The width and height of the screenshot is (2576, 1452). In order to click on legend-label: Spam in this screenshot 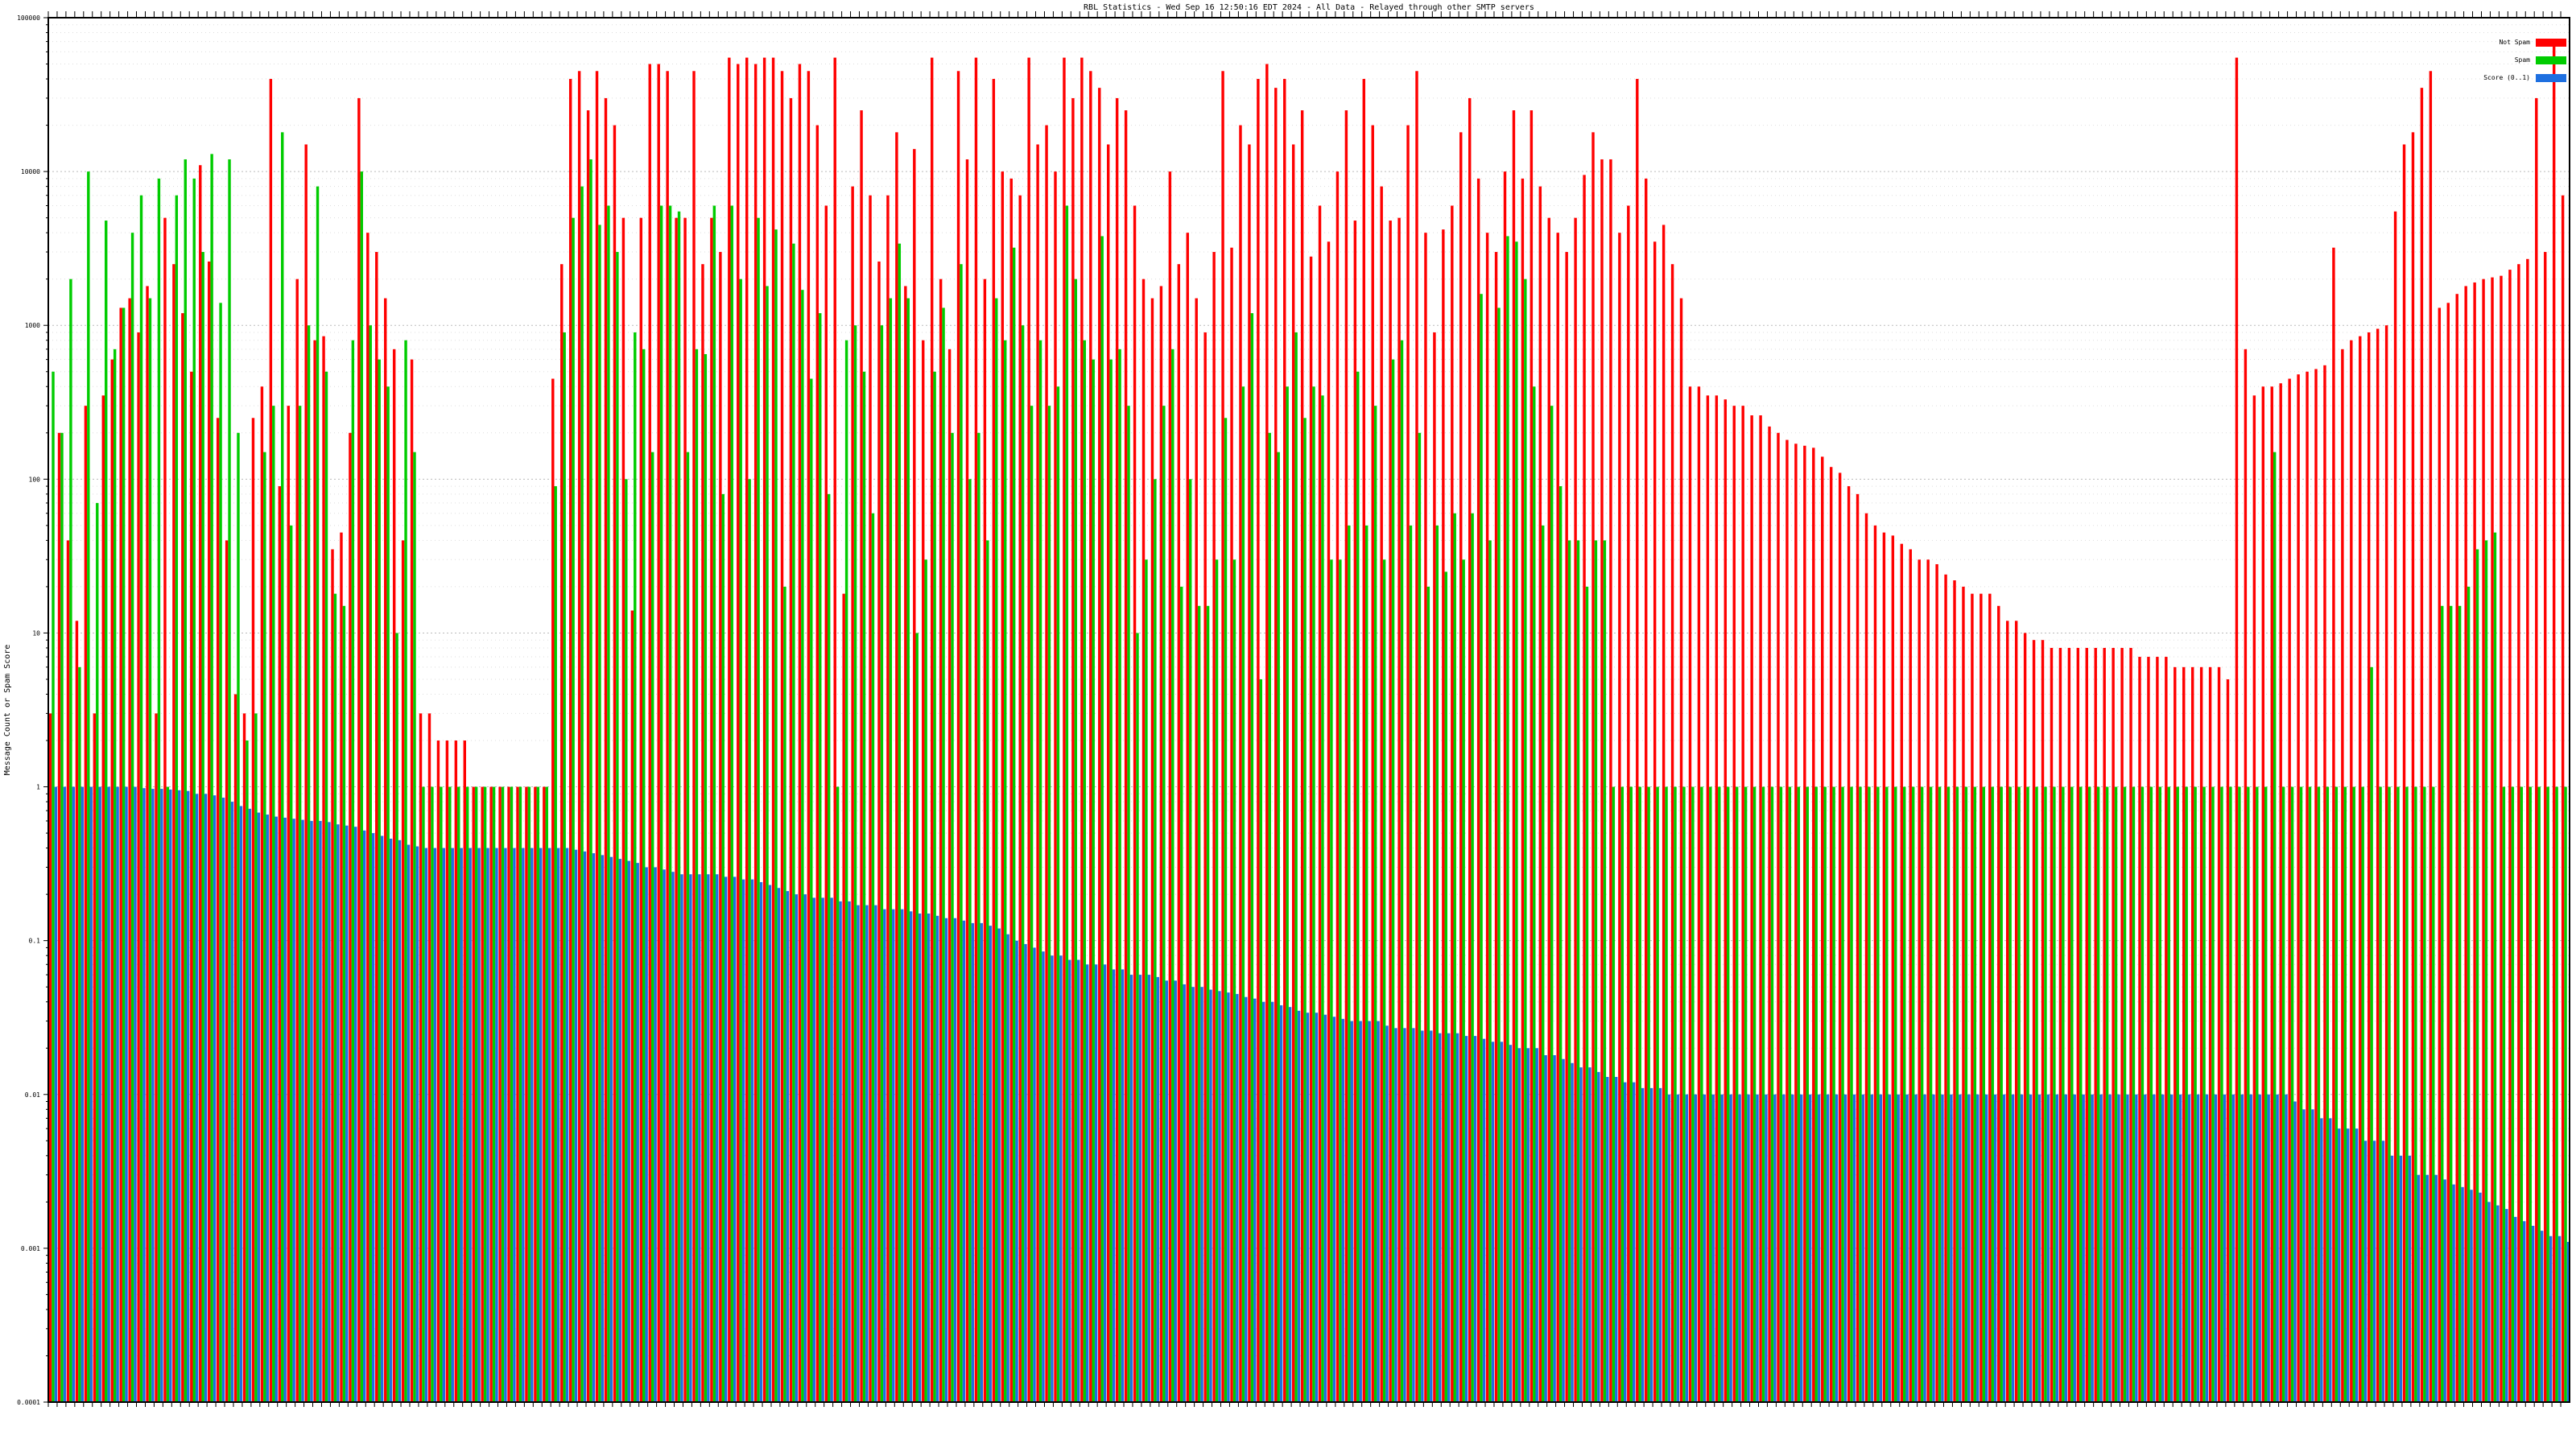, I will do `click(2522, 60)`.